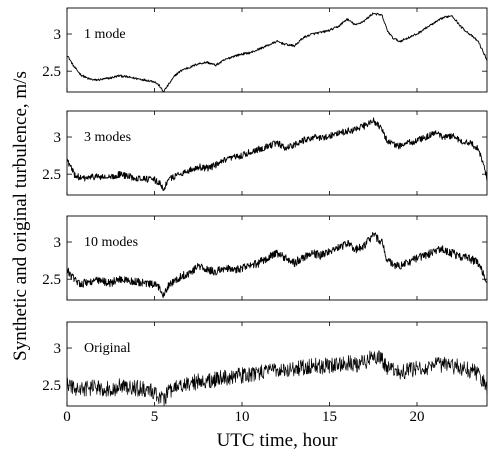 The height and width of the screenshot is (457, 498). What do you see at coordinates (417, 417) in the screenshot?
I see `x-tick-label: 20` at bounding box center [417, 417].